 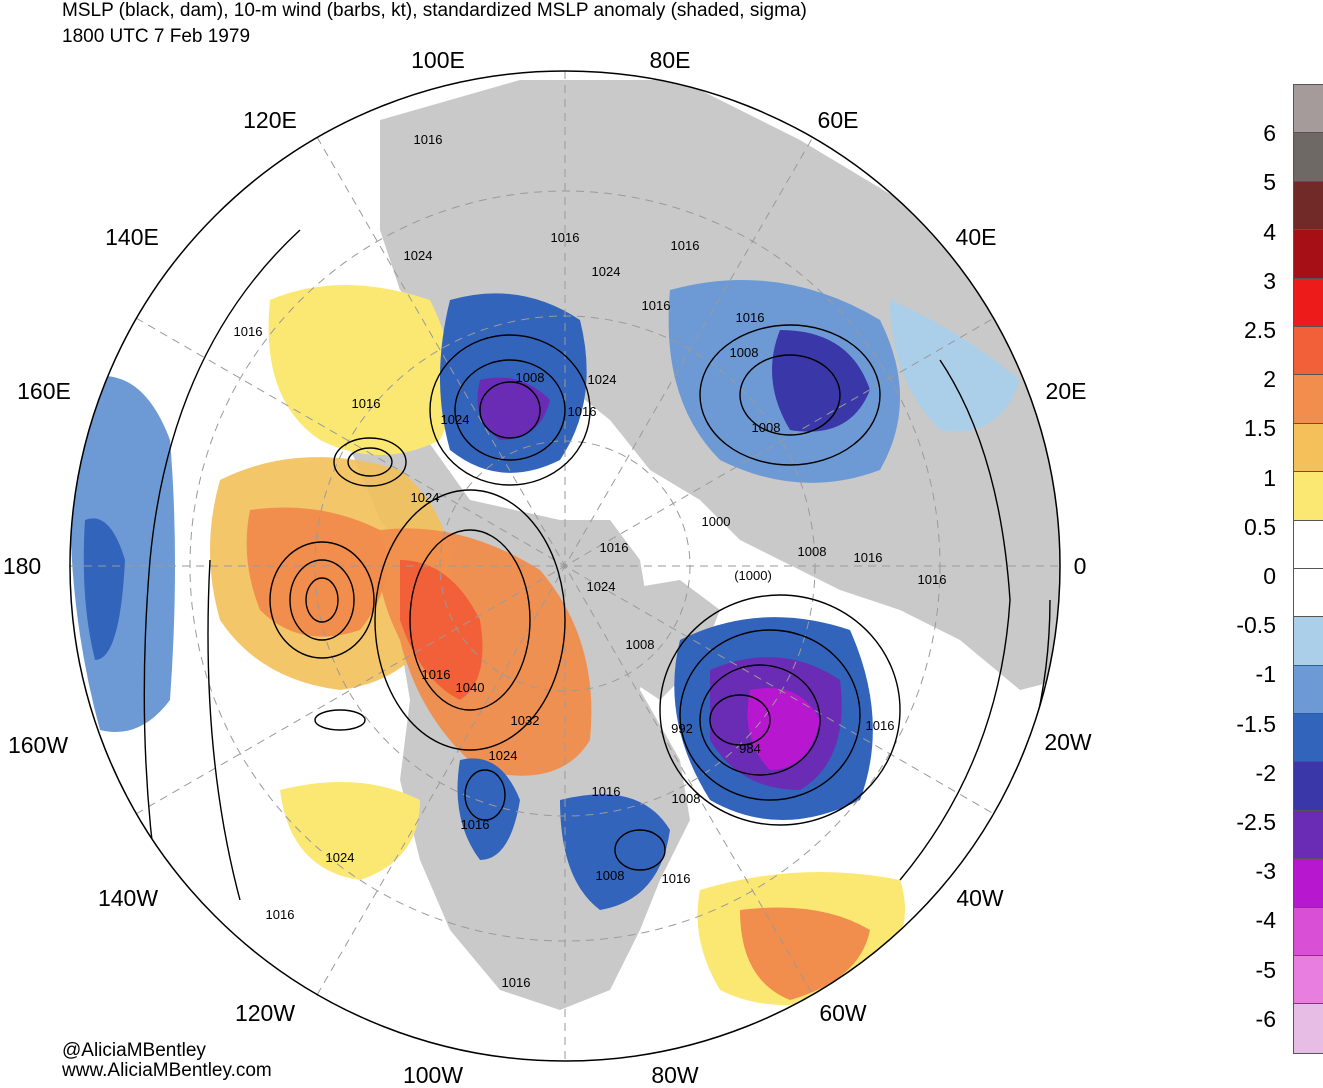 I want to click on colorbar-label: 4, so click(x=1269, y=231).